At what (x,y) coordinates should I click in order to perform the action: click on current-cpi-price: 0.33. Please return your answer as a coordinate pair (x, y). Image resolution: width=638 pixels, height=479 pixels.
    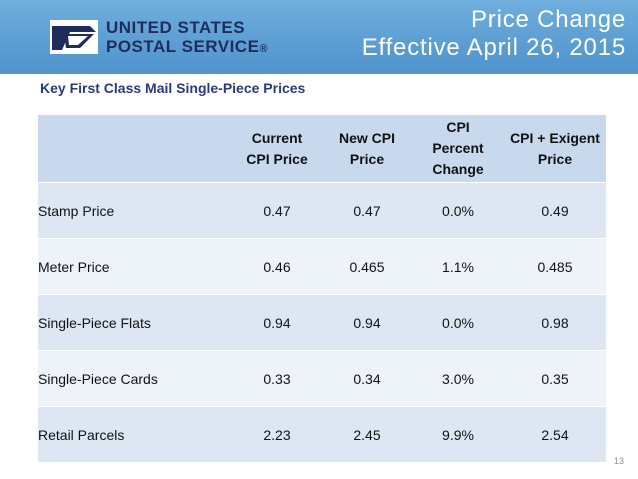
    Looking at the image, I should click on (277, 378).